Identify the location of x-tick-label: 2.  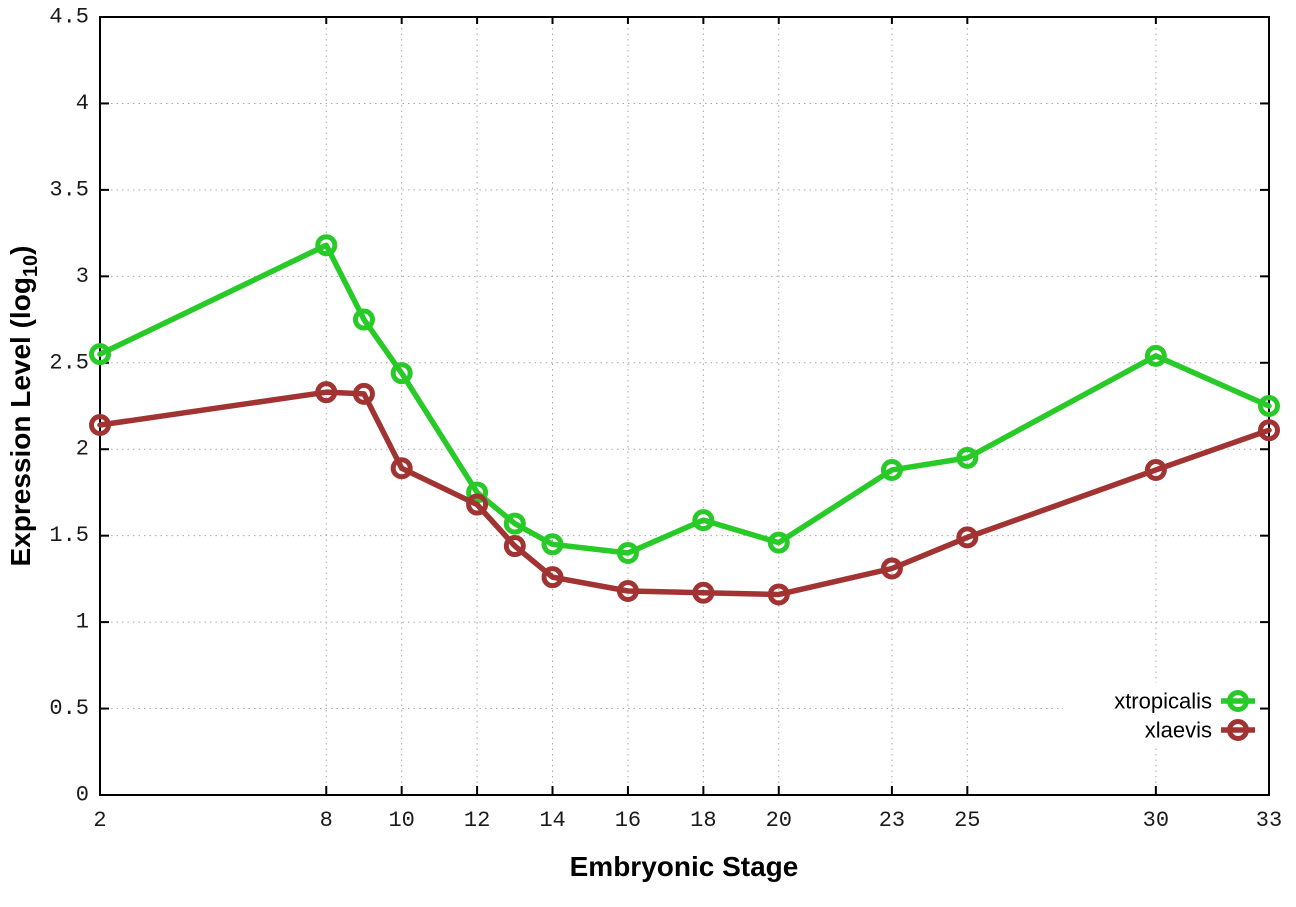
(99, 820).